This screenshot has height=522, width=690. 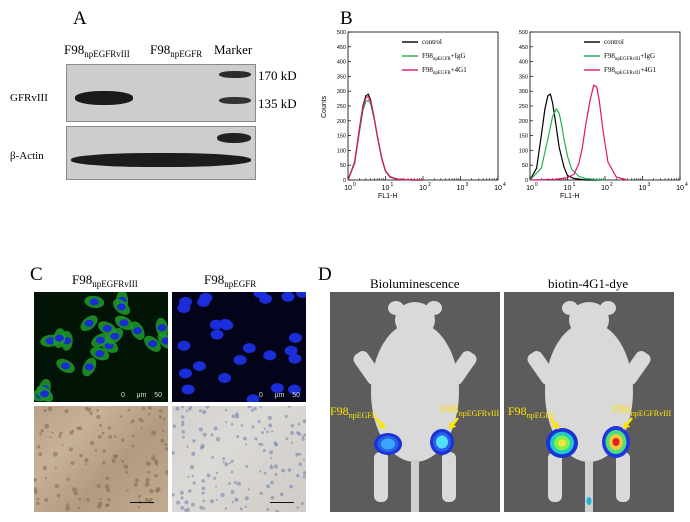 What do you see at coordinates (277, 75) in the screenshot?
I see `marker-170-label: 170 kD` at bounding box center [277, 75].